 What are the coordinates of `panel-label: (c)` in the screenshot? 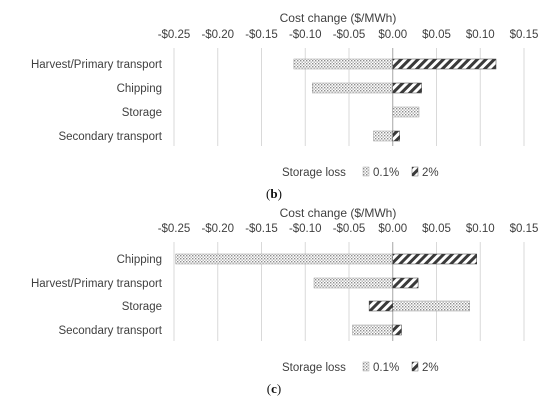 It's located at (274, 388).